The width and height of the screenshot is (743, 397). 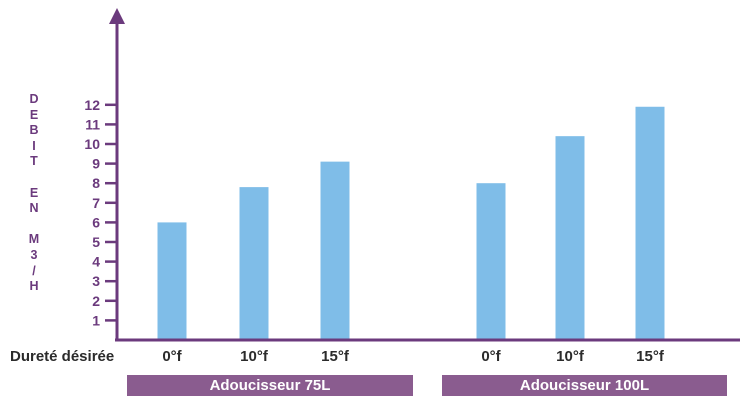 I want to click on y-axis-label-letter: T, so click(x=34, y=162).